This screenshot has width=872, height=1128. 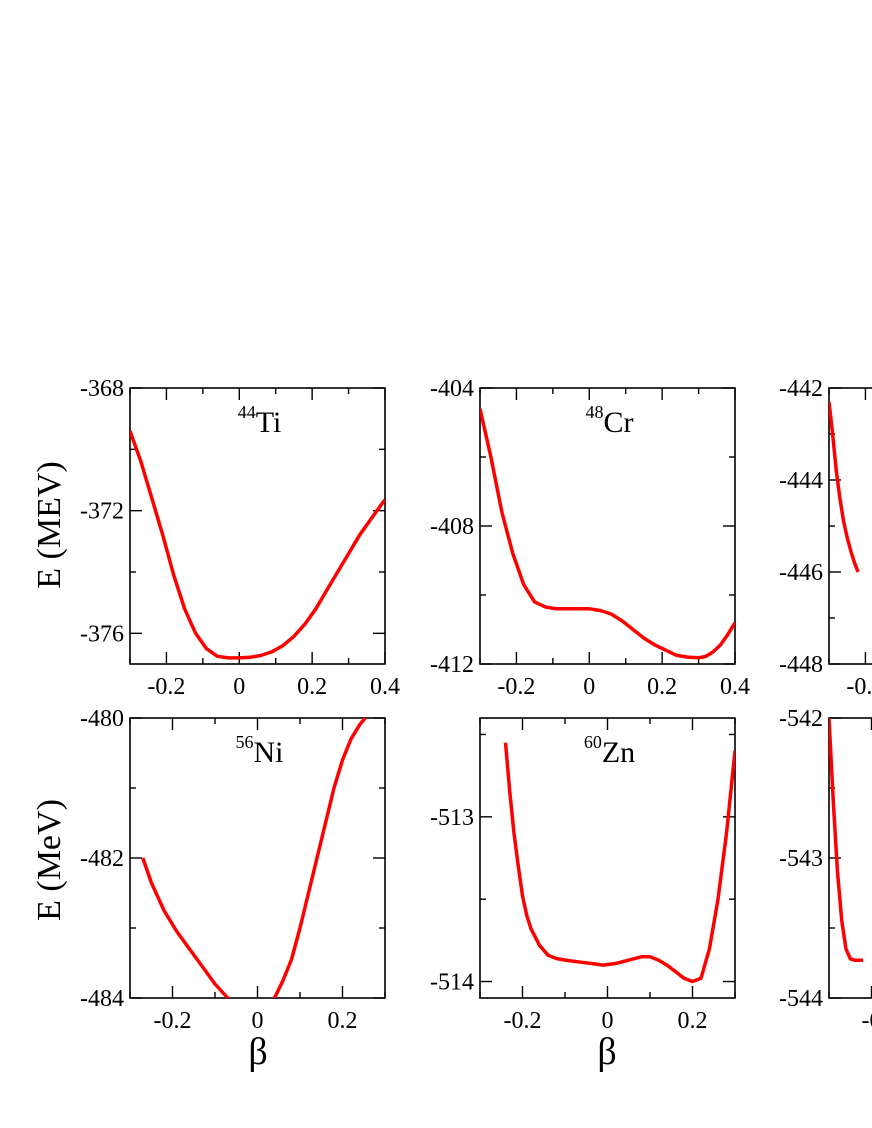 I want to click on panel-3-ytick-label: -442, so click(x=801, y=389).